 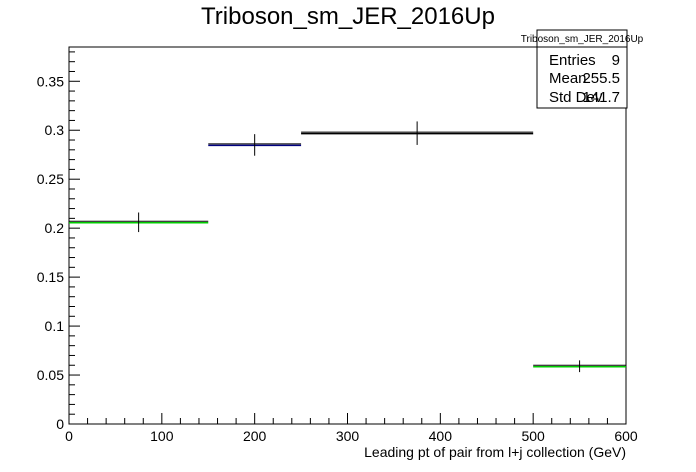 I want to click on stats-stddev-label: Std Dev, so click(x=576, y=97).